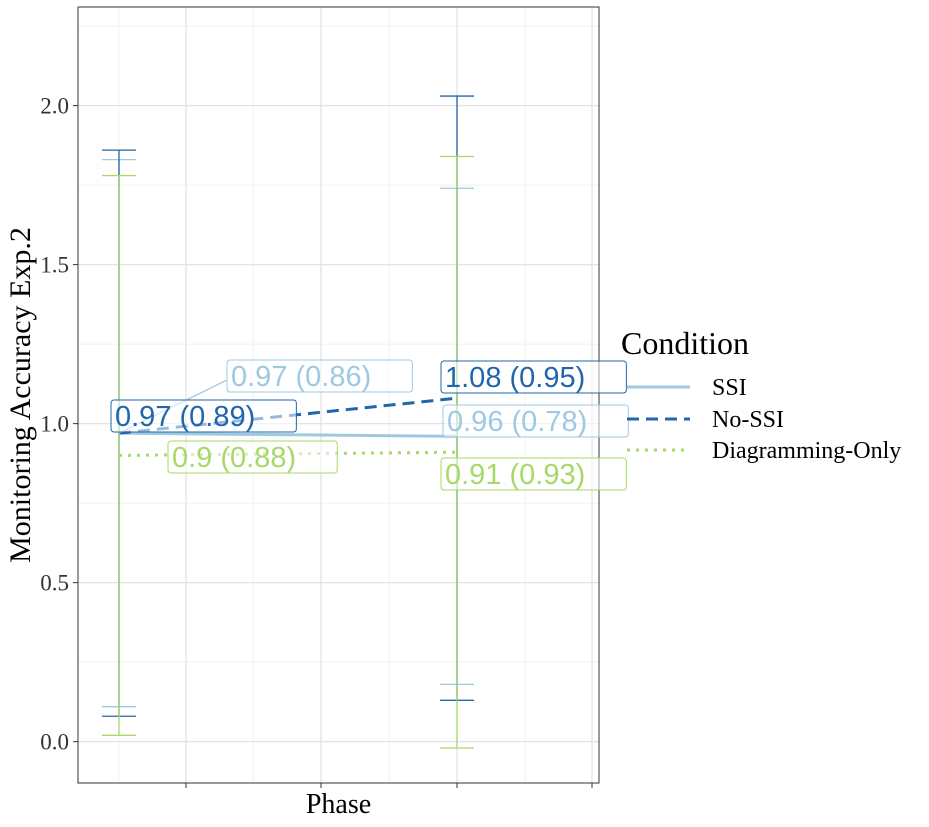  I want to click on label-text: 1.08 (0.95), so click(515, 378).